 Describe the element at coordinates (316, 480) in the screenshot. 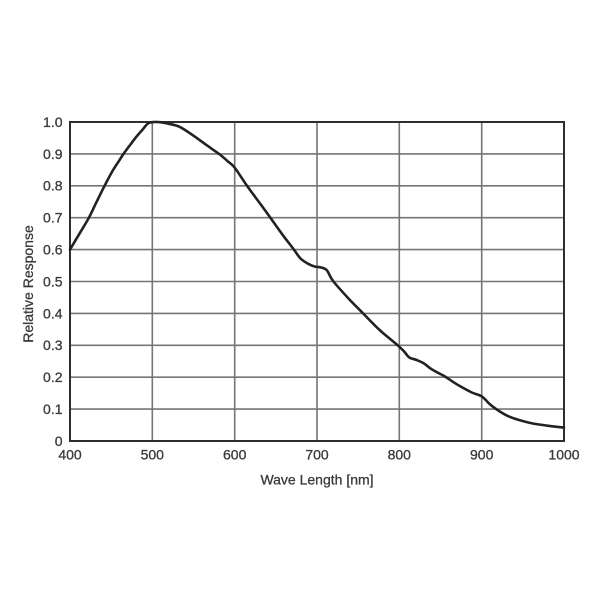

I see `svg-text: Wave Length [nm]` at that location.